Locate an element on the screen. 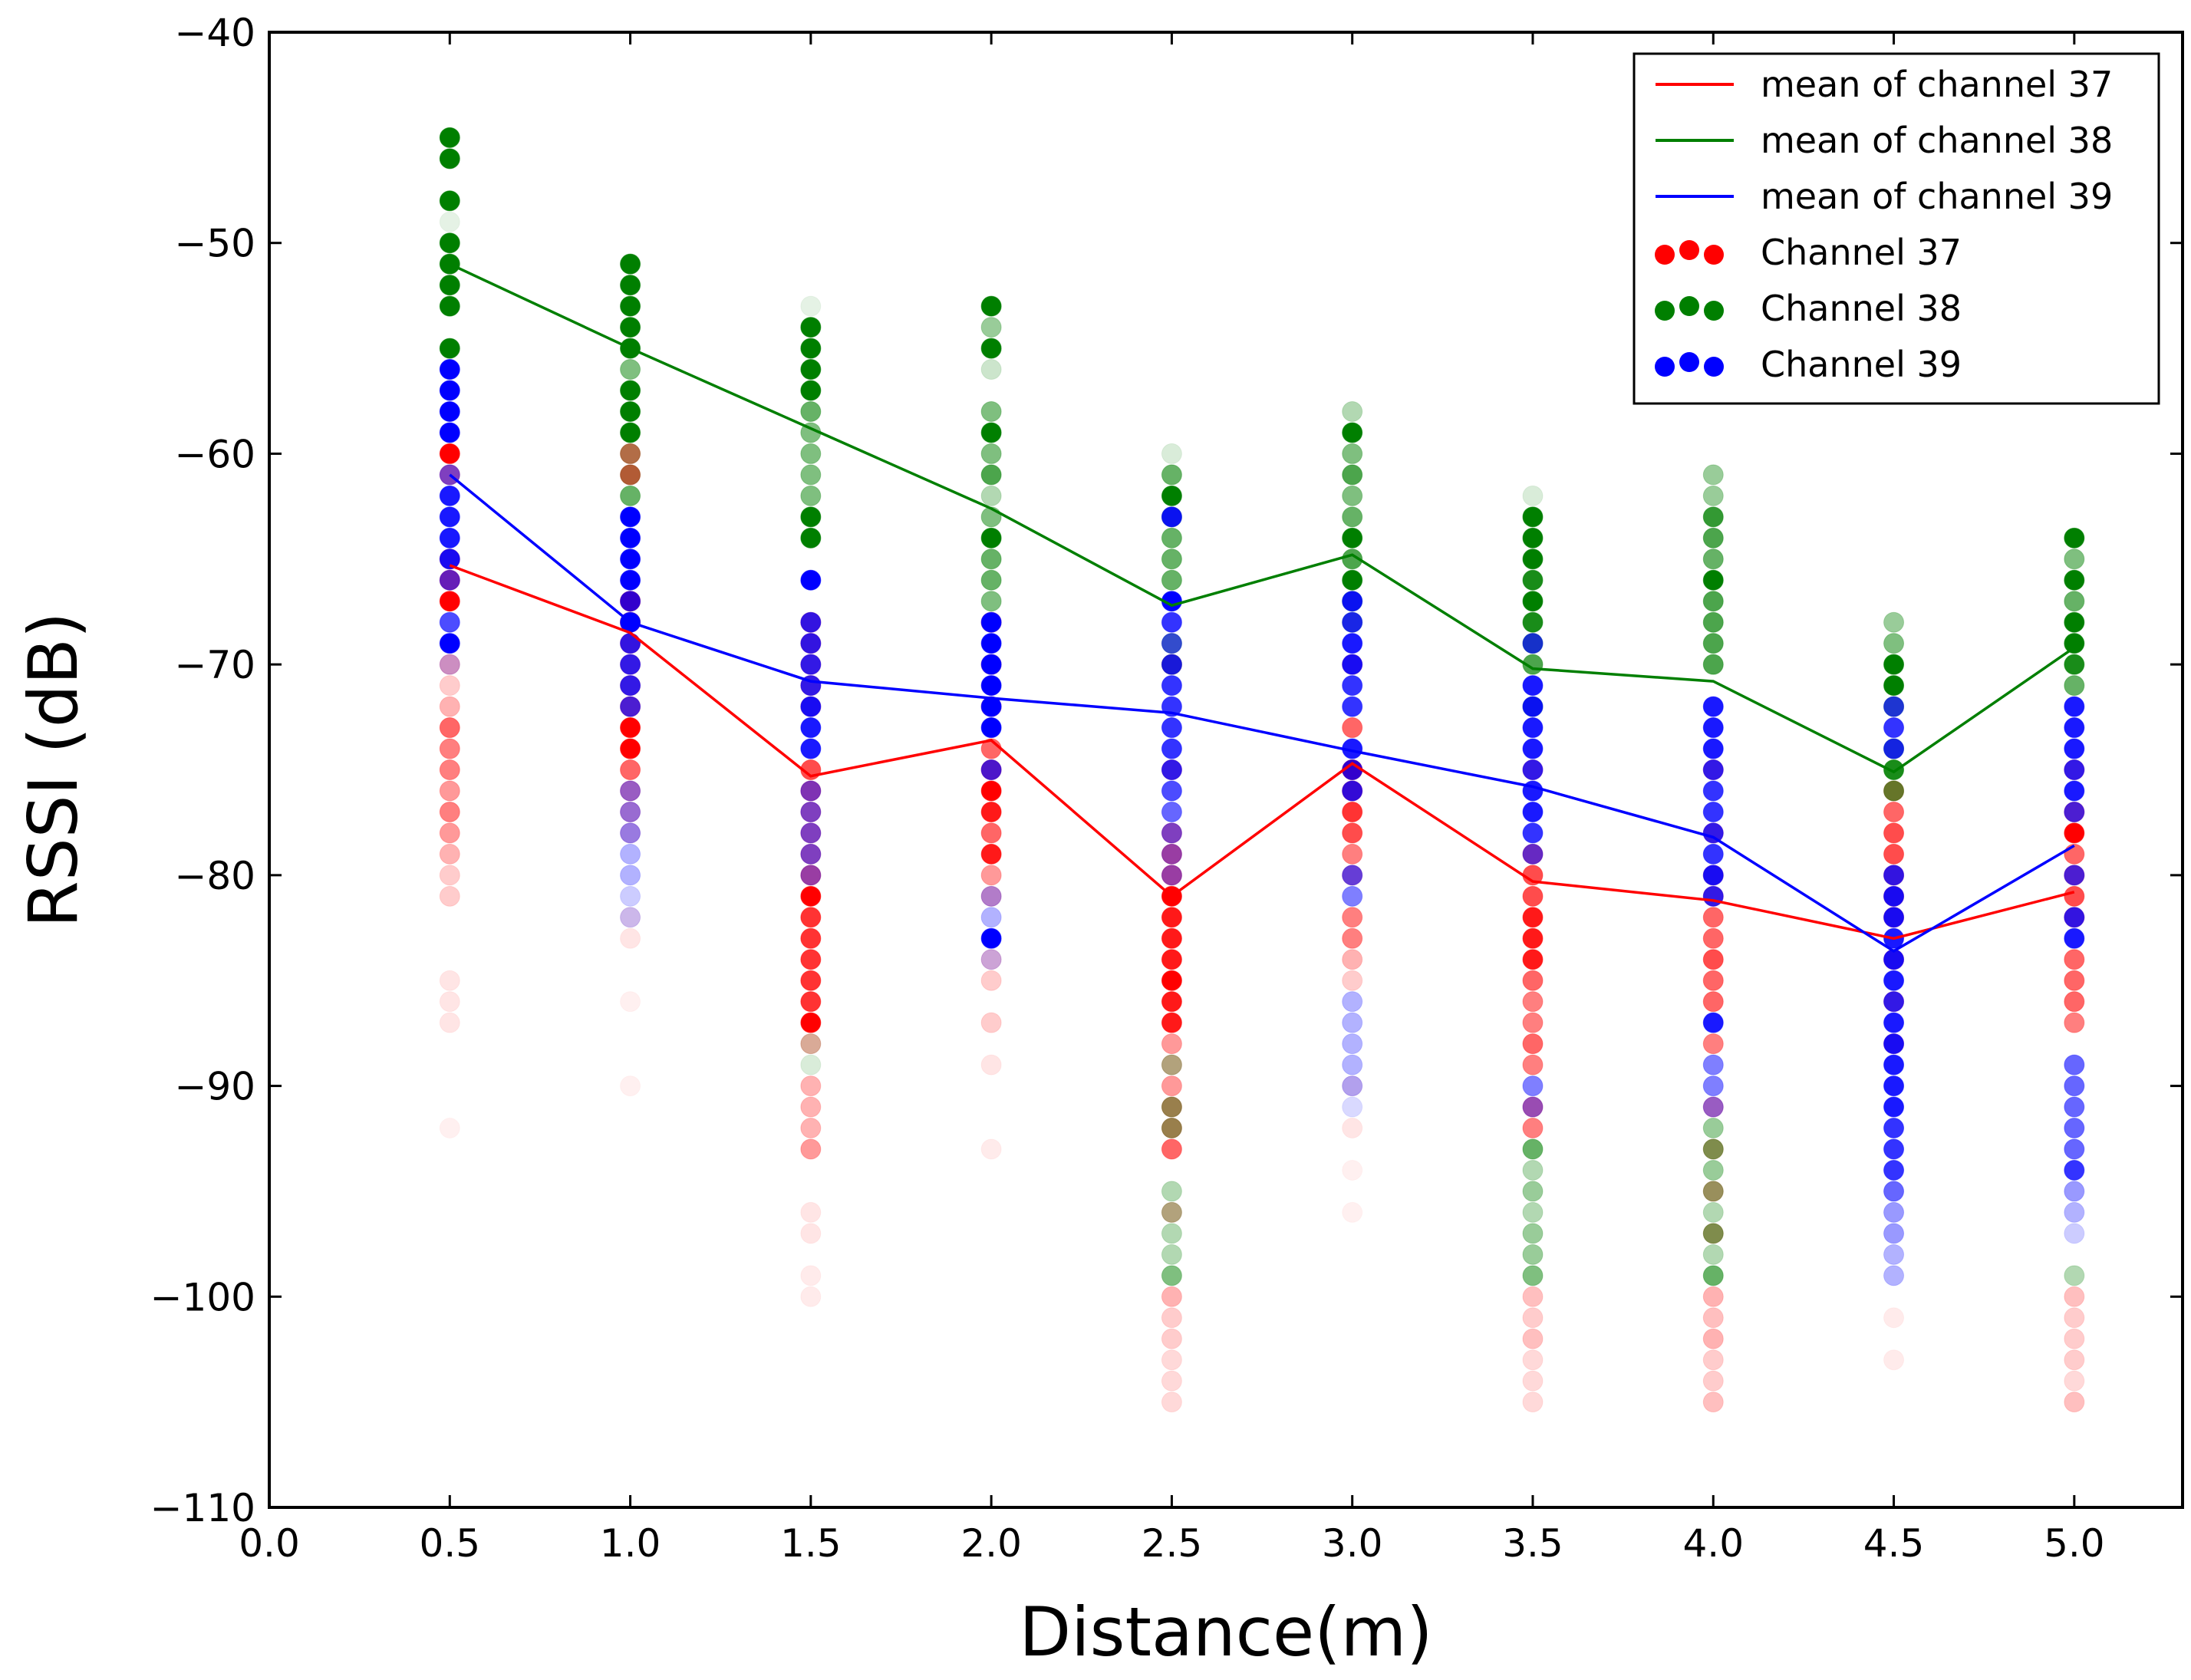  legend-label: mean of channel 38 is located at coordinates (1937, 140).